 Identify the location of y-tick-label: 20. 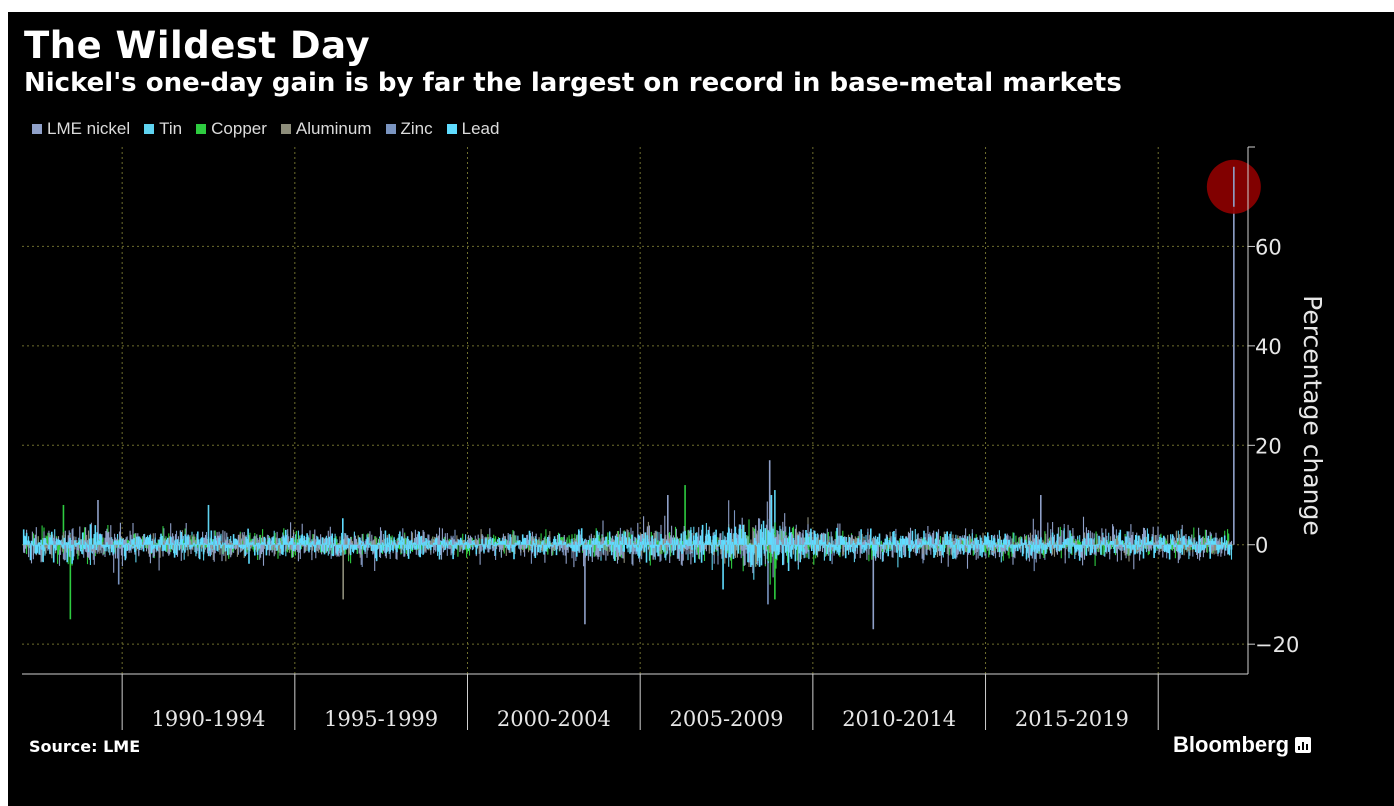
(1268, 446).